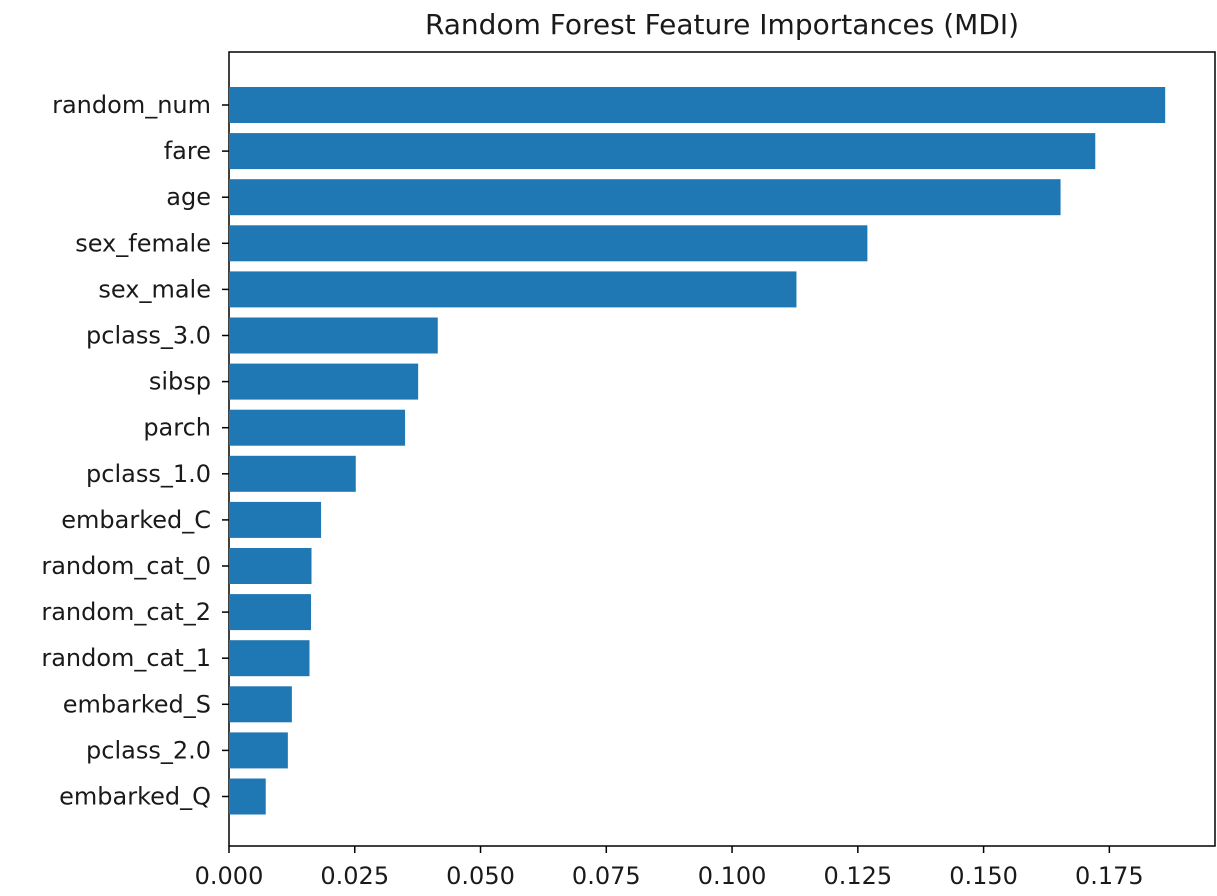 The image size is (1217, 896). I want to click on x-tick-label: 0.000, so click(229, 876).